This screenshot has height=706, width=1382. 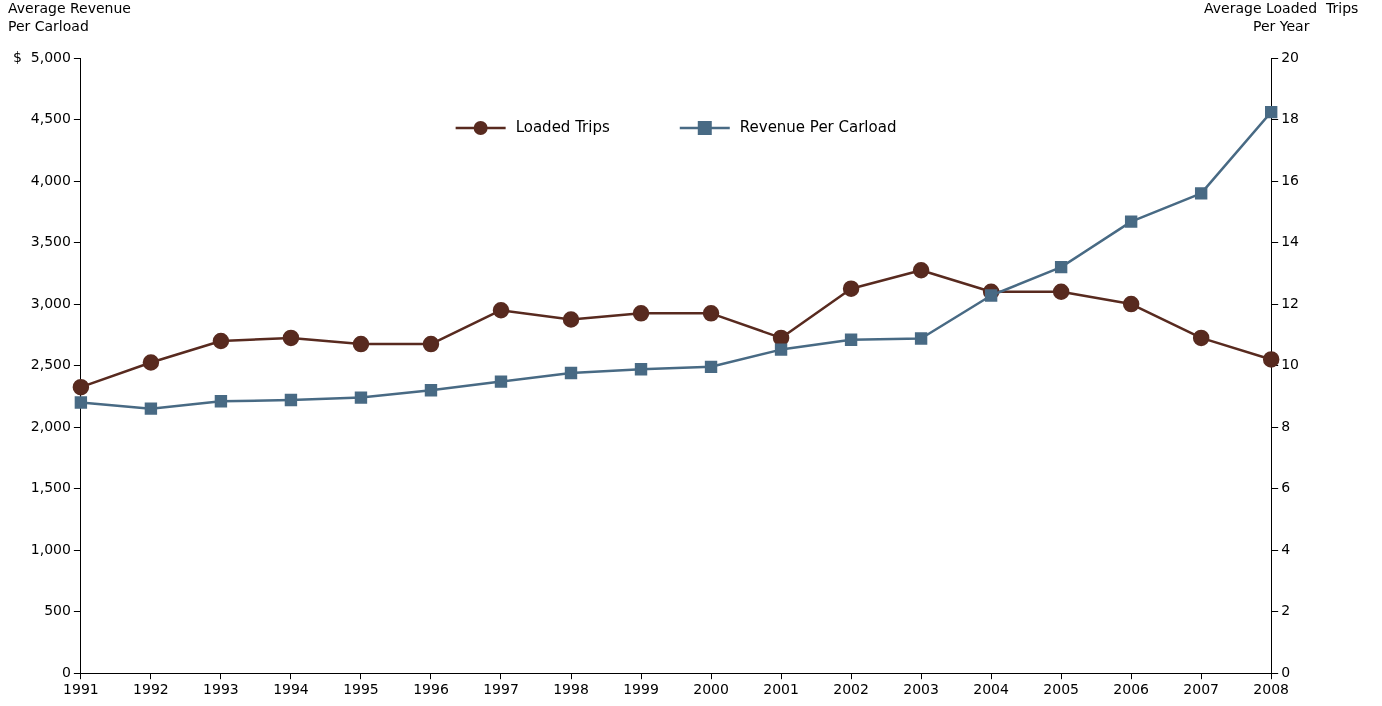 I want to click on x-tick-label: 2004, so click(x=991, y=689).